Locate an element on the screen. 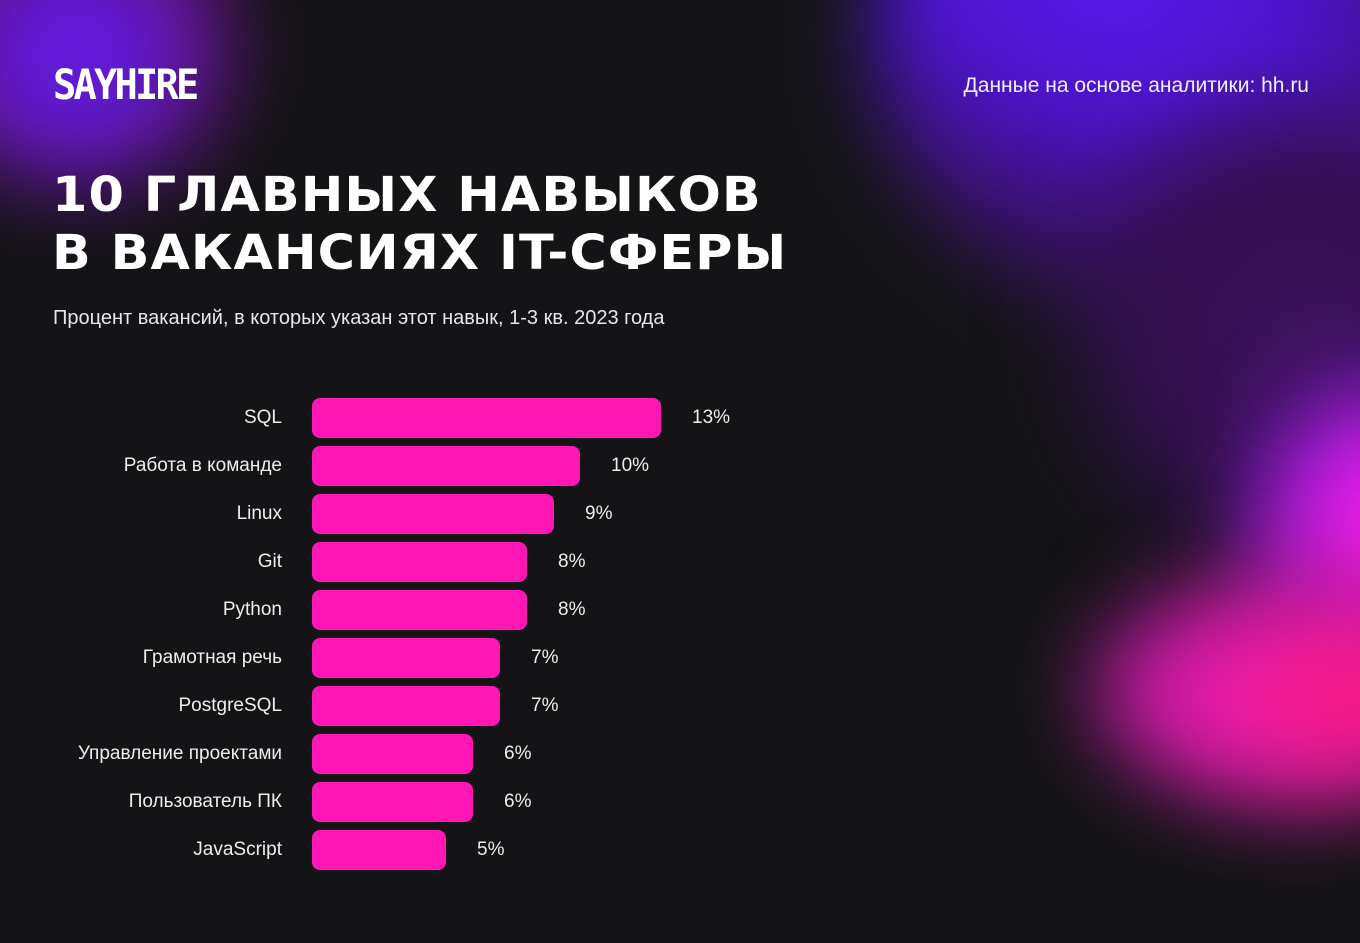  brand-logo: SAYHIRE is located at coordinates (126, 84).